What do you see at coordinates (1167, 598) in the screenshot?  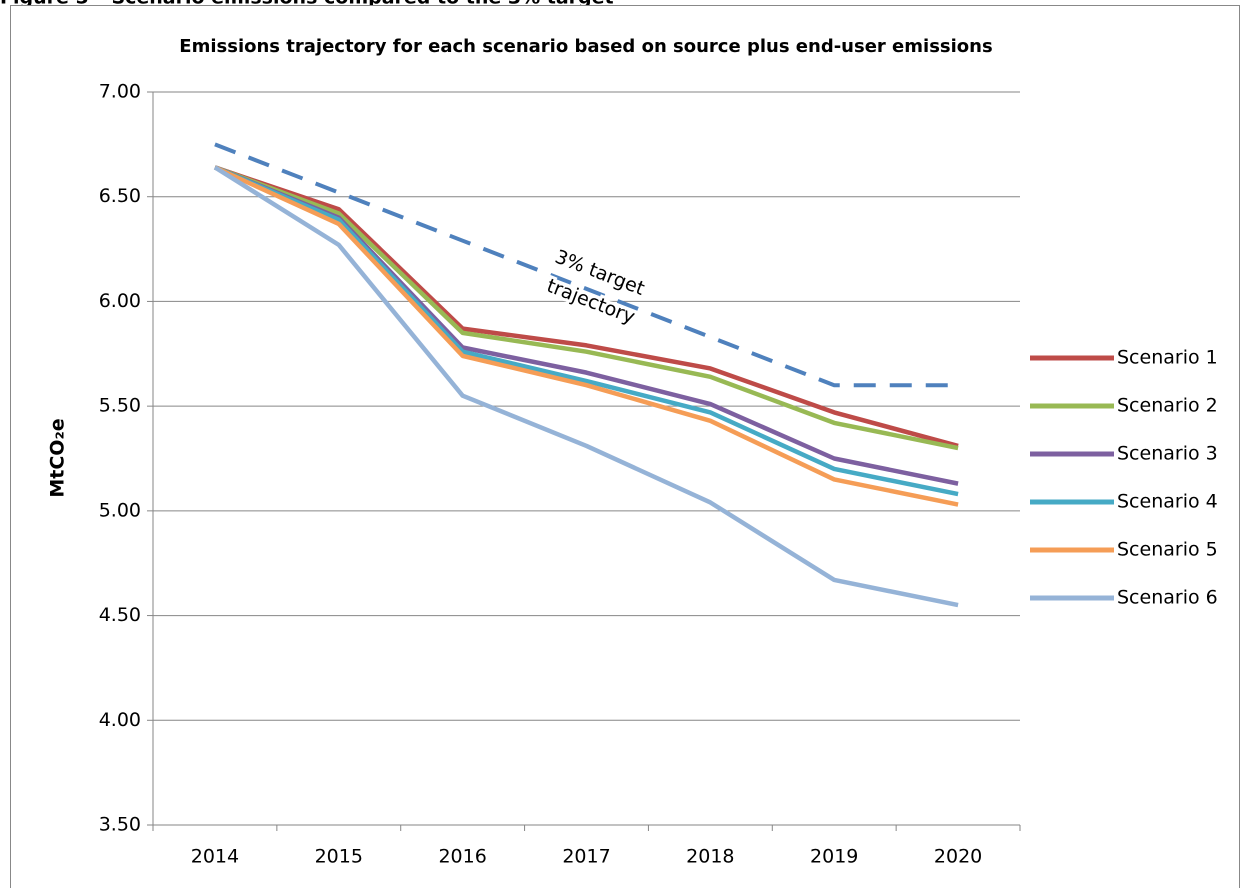 I see `legend-label: Scenario 6` at bounding box center [1167, 598].